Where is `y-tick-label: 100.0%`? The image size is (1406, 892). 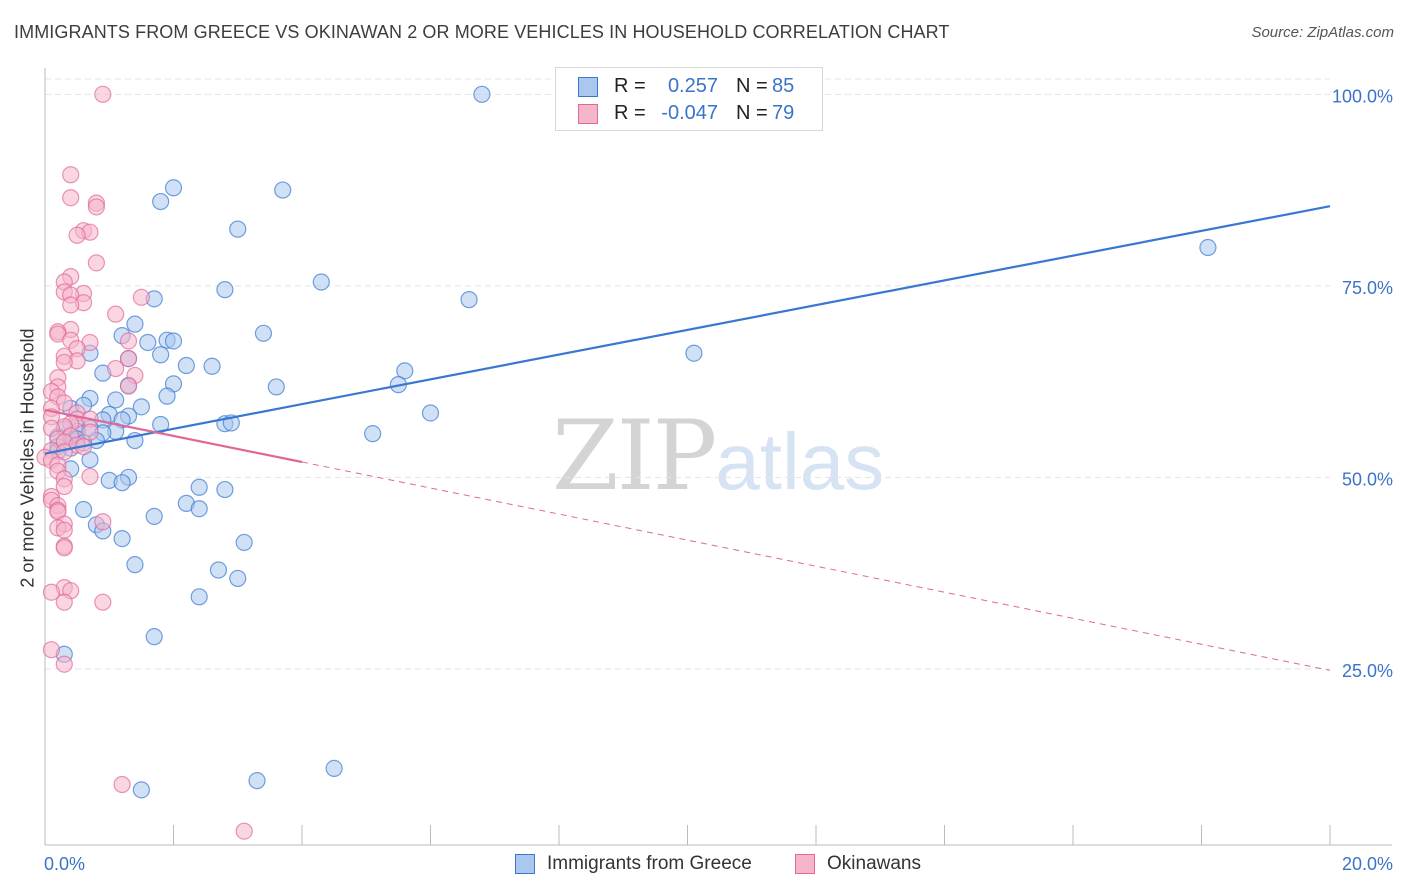 y-tick-label: 100.0% is located at coordinates (1362, 96).